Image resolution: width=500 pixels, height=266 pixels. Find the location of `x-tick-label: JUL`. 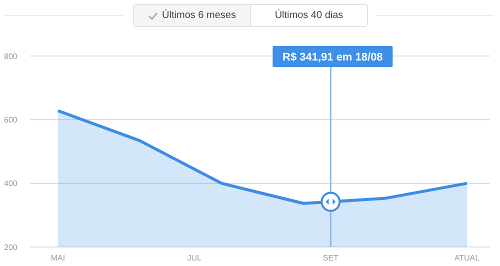

x-tick-label: JUL is located at coordinates (194, 258).